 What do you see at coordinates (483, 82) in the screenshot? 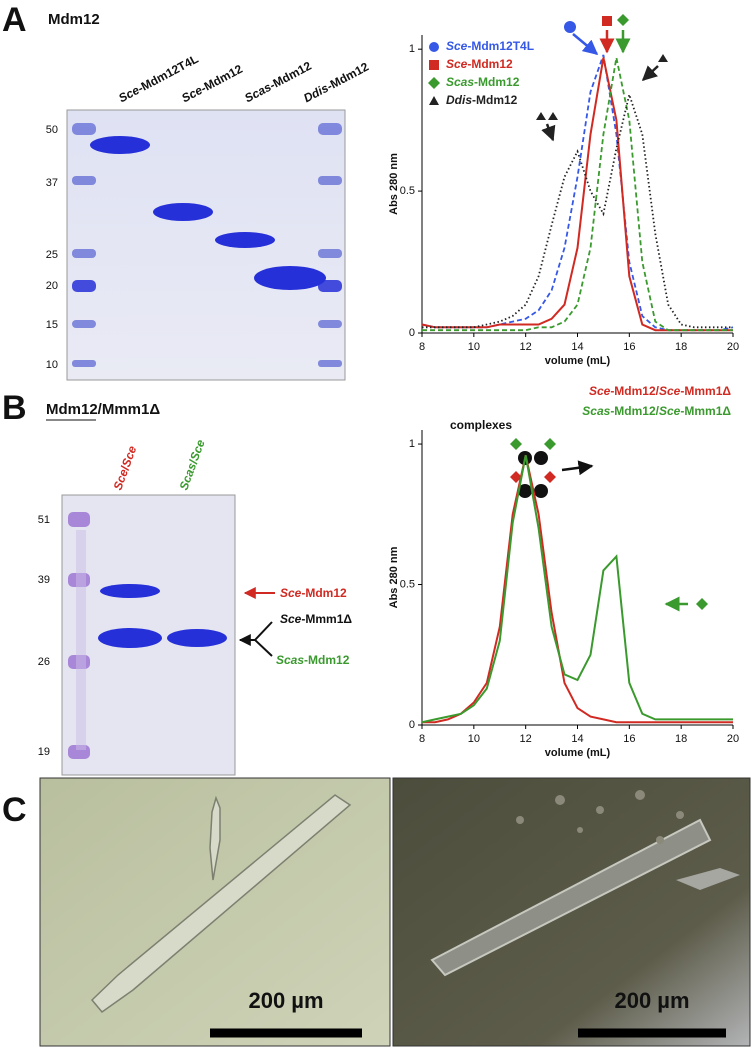
I see `legend-label: Scas-Mdm12` at bounding box center [483, 82].